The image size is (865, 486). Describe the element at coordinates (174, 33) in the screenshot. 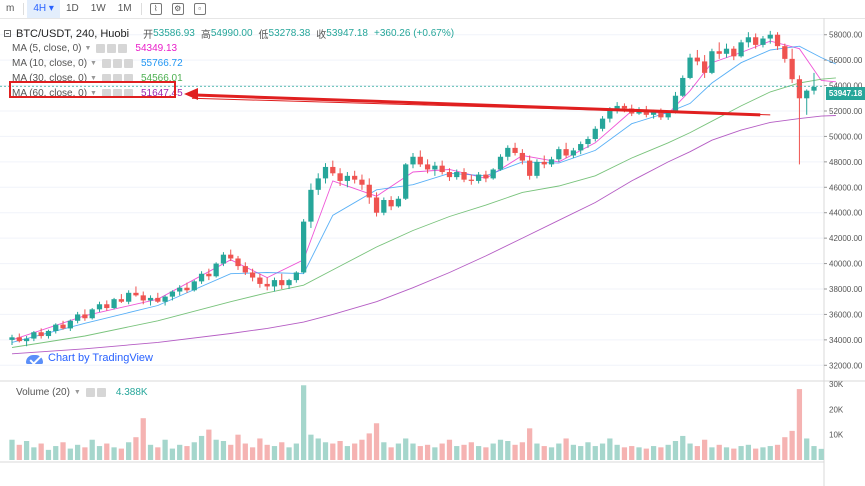

I see `open-value: 53586.93` at that location.